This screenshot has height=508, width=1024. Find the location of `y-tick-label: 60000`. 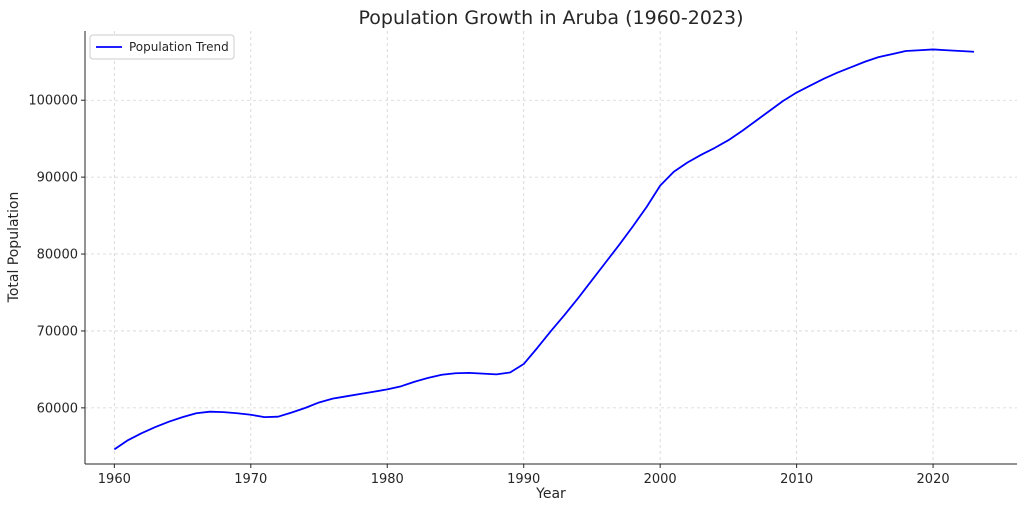

y-tick-label: 60000 is located at coordinates (57, 408).